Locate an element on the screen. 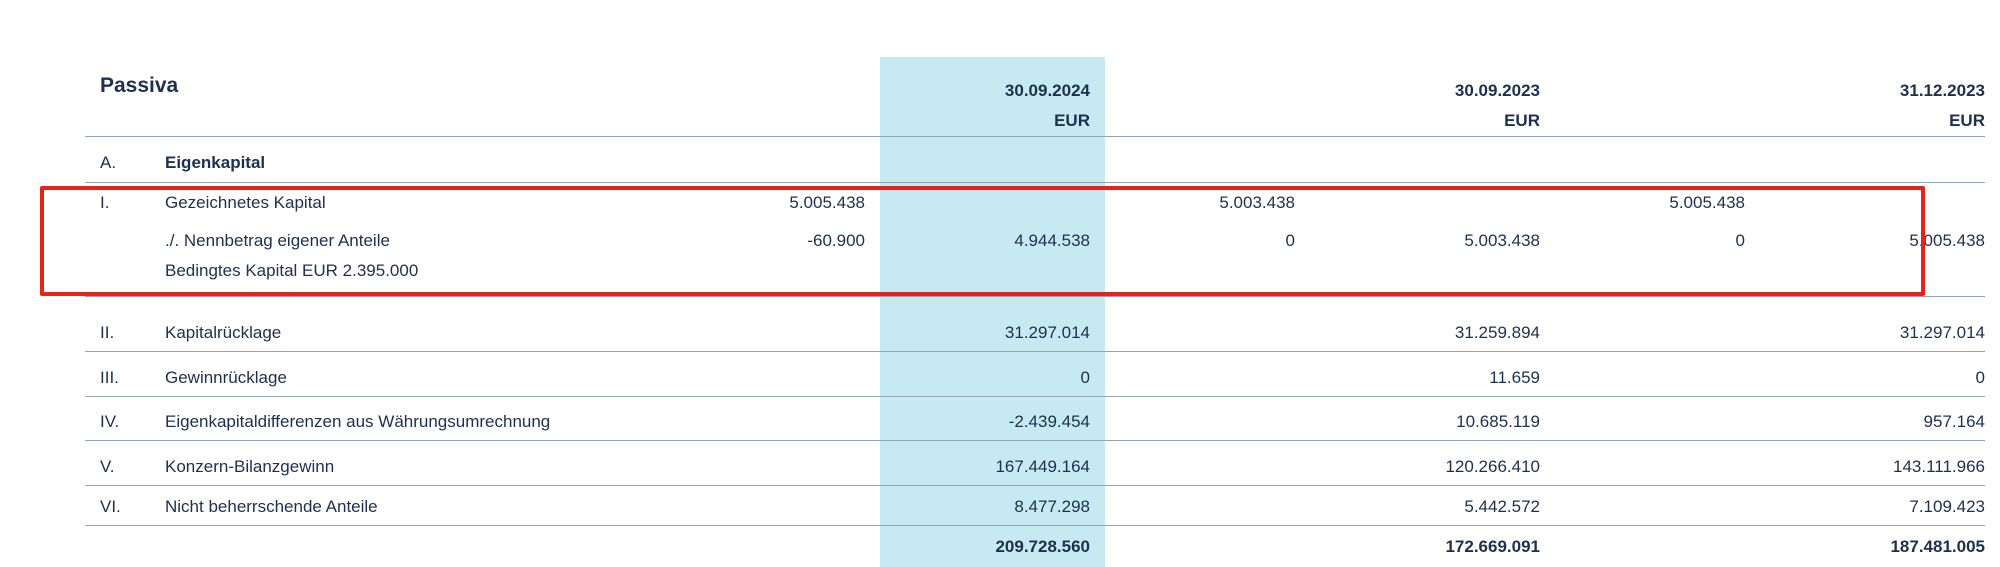 Image resolution: width=2000 pixels, height=567 pixels. row-label: Gezeichnetes Kapital is located at coordinates (245, 202).